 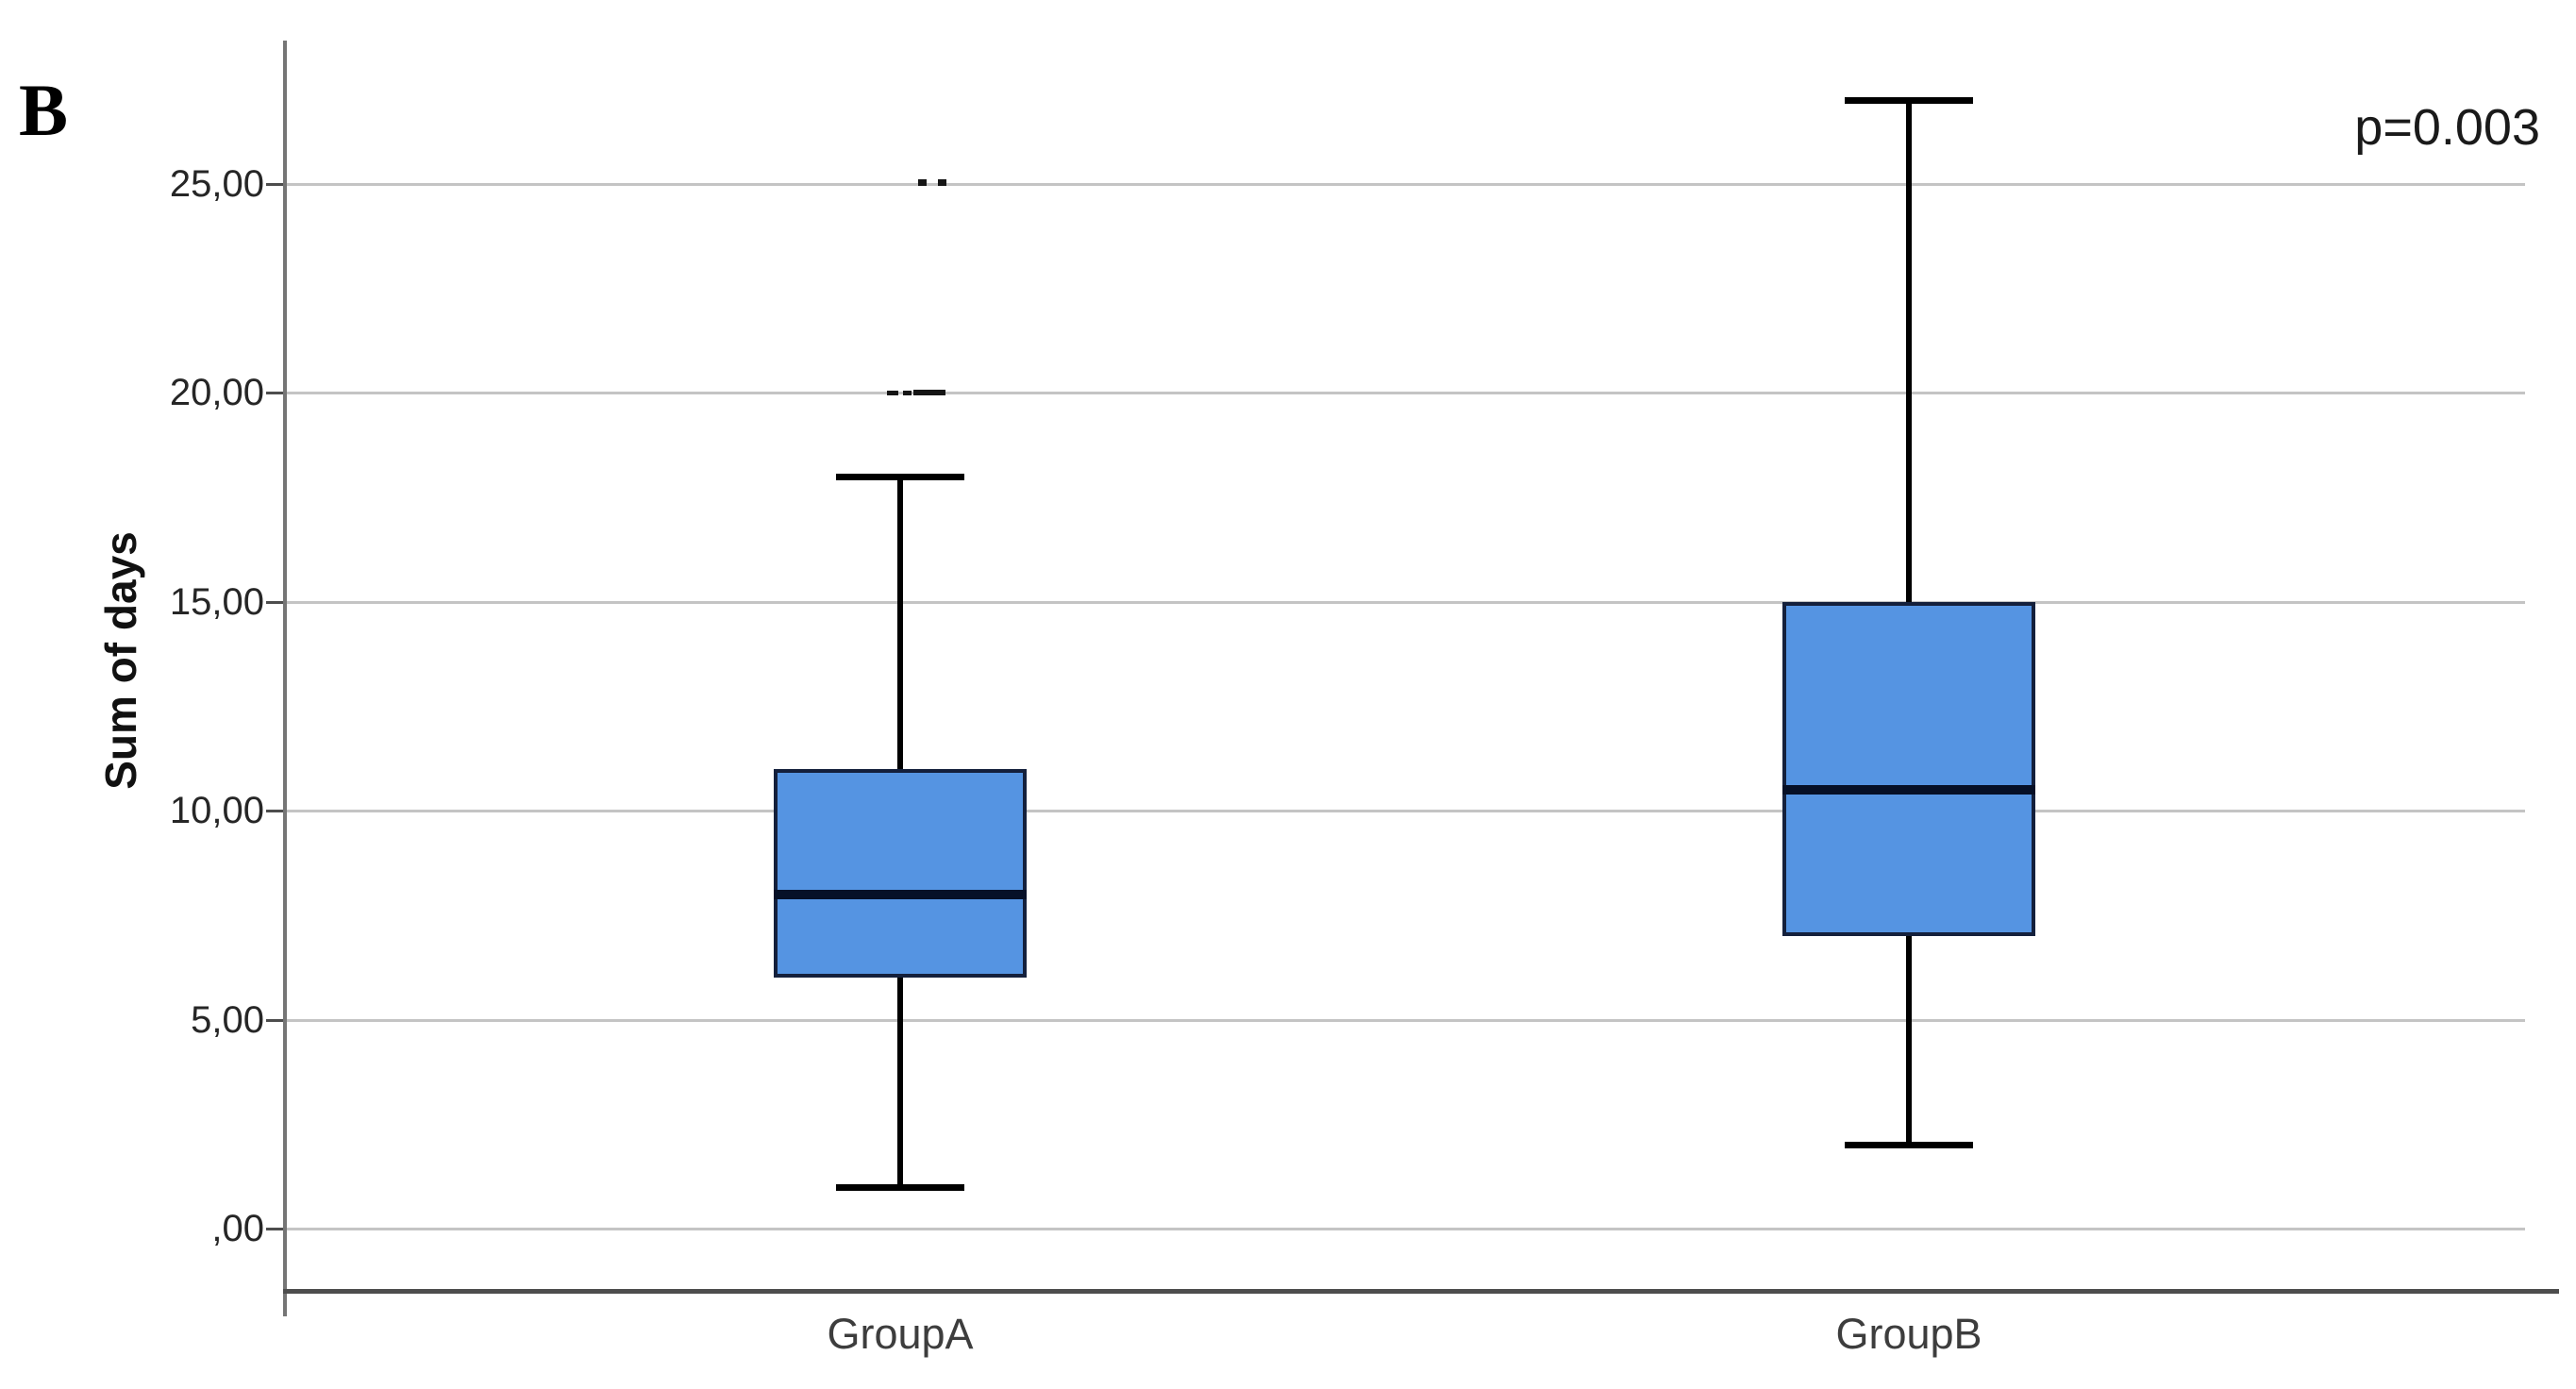 What do you see at coordinates (1908, 790) in the screenshot?
I see `median-line-groupb` at bounding box center [1908, 790].